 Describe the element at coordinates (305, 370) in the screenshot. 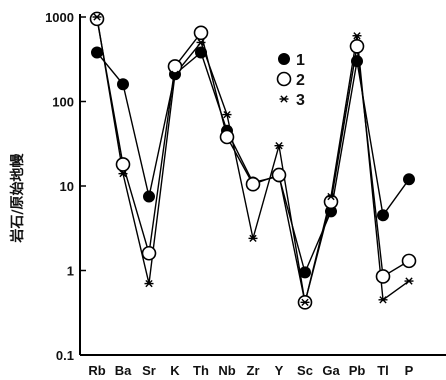

I see `x-tick-label: Sc` at that location.